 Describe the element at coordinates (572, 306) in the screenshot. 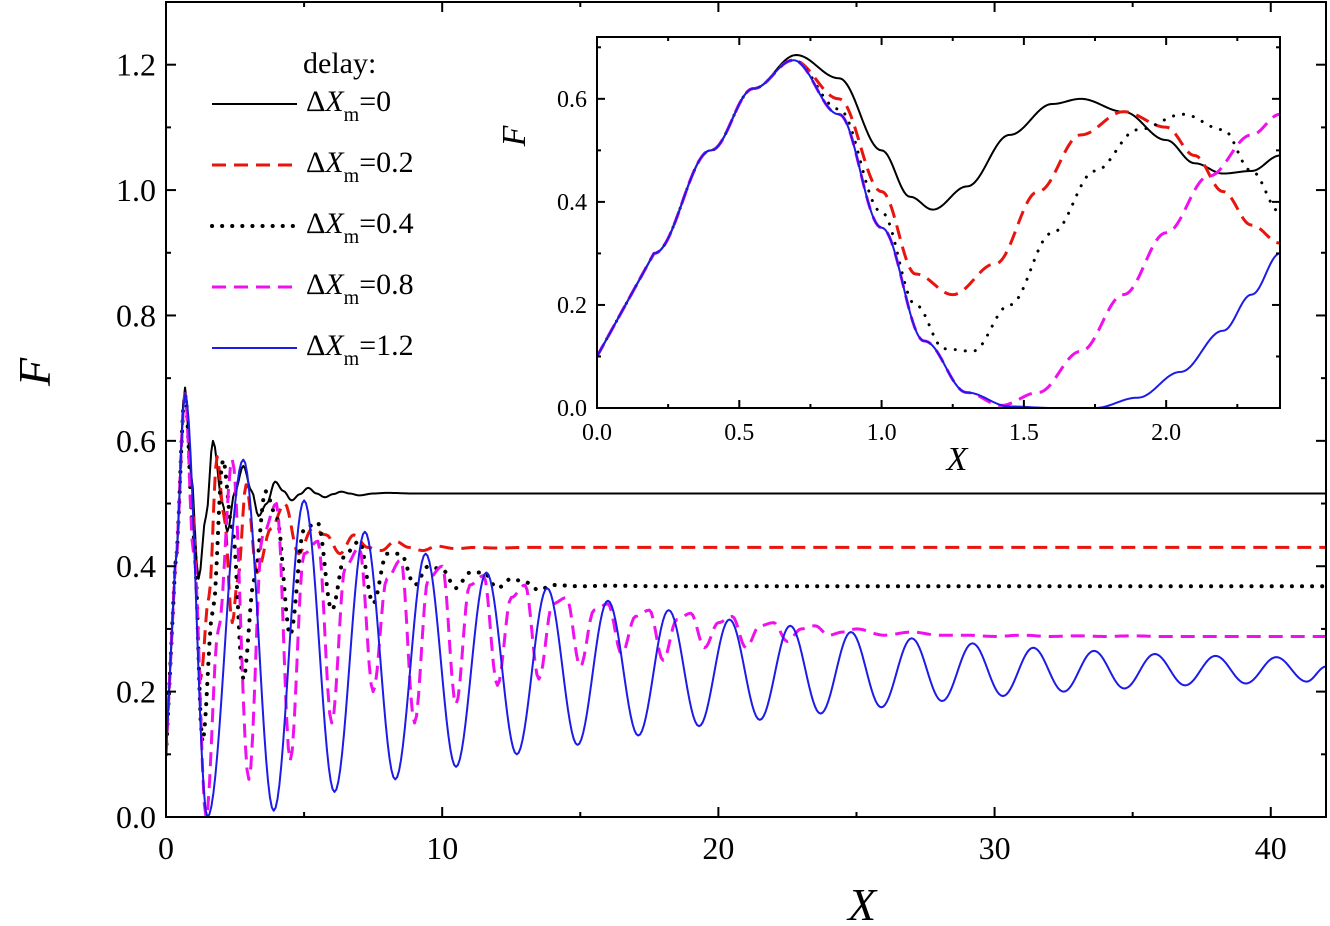

I see `inset-y-tick-label: 0.2` at that location.